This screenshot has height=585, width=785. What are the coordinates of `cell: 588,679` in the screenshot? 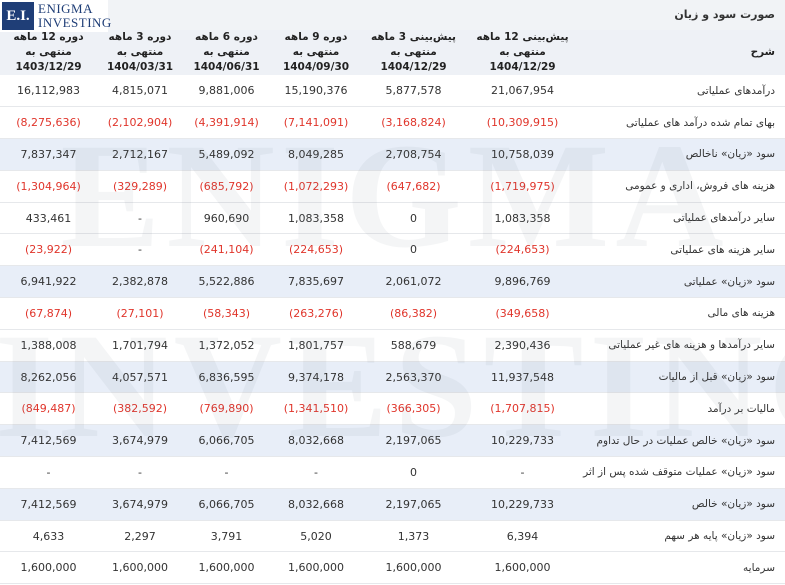 It's located at (413, 345).